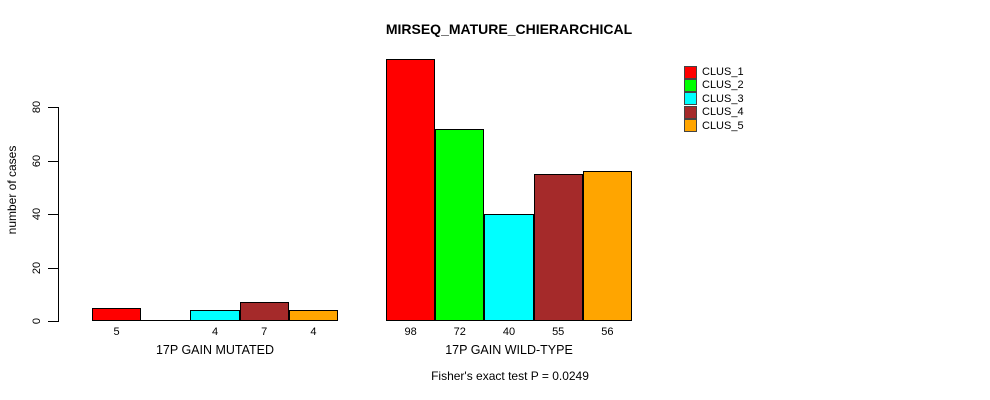 This screenshot has height=400, width=990. What do you see at coordinates (264, 332) in the screenshot?
I see `bar-value-label: 7` at bounding box center [264, 332].